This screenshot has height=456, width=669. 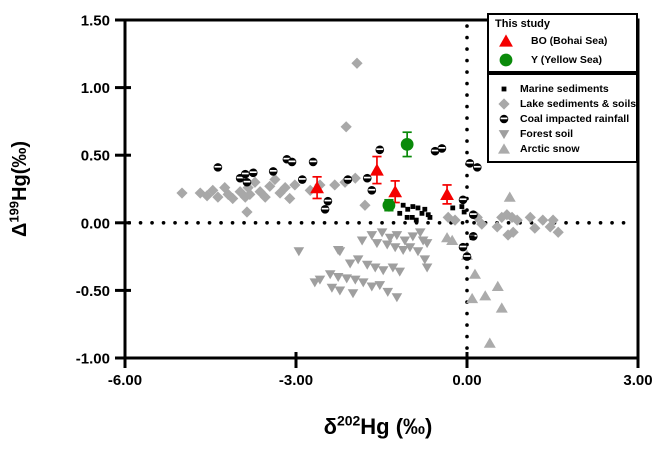 What do you see at coordinates (569, 40) in the screenshot?
I see `legend-label: BO (Bohai Sea)` at bounding box center [569, 40].